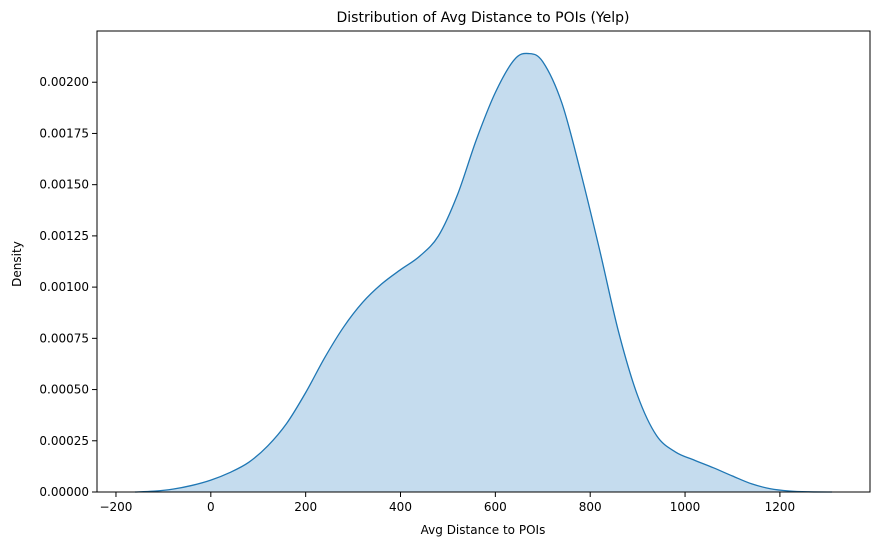  What do you see at coordinates (305, 507) in the screenshot?
I see `x-tick-label: 200` at bounding box center [305, 507].